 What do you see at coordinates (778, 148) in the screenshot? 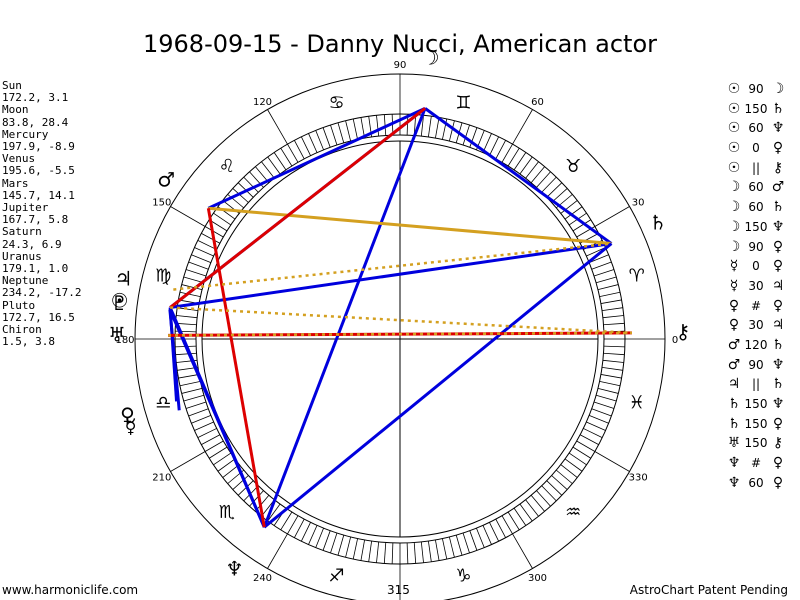
I see `aspect-planet-2: ♀` at bounding box center [778, 148].